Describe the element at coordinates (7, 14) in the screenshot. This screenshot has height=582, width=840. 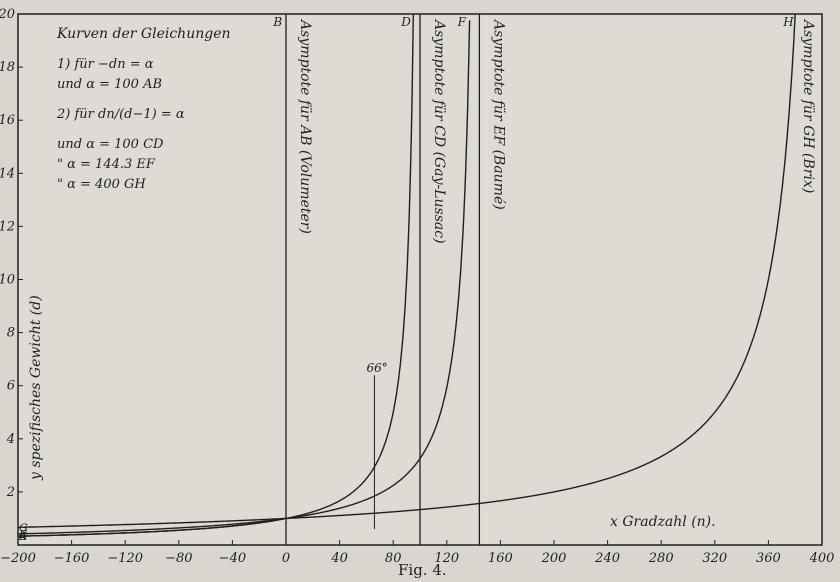
I see `y-tick-label: 20` at that location.